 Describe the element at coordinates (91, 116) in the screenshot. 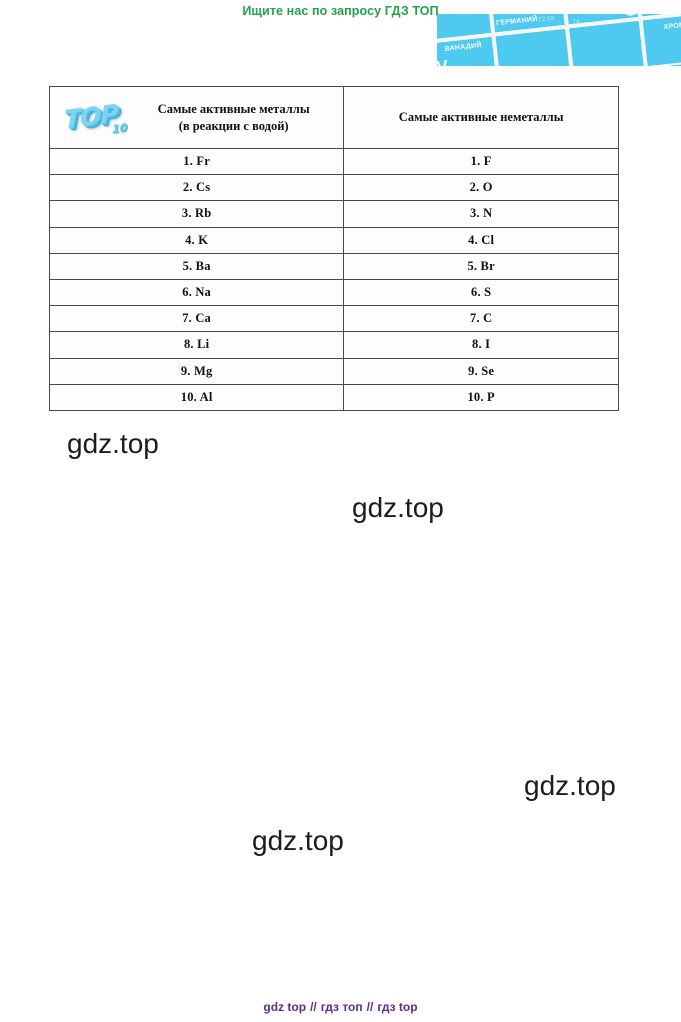

I see `top10-logo-word: TOP` at that location.